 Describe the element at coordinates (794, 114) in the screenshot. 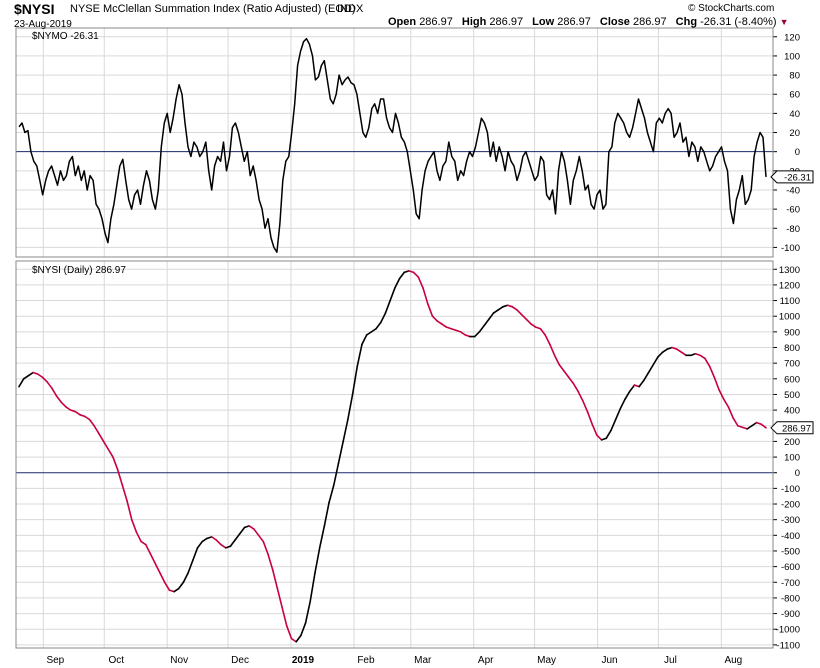

I see `y-tick-label: 40` at that location.